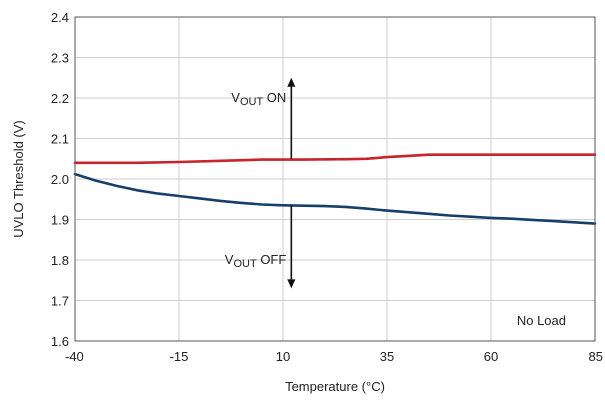 Image resolution: width=605 pixels, height=400 pixels. What do you see at coordinates (74, 356) in the screenshot?
I see `x-tick-label: -40` at bounding box center [74, 356].